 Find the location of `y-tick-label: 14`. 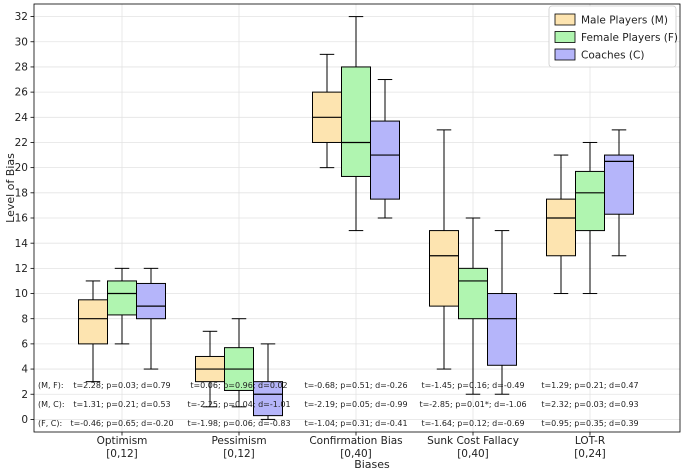

y-tick-label: 14 is located at coordinates (22, 244).